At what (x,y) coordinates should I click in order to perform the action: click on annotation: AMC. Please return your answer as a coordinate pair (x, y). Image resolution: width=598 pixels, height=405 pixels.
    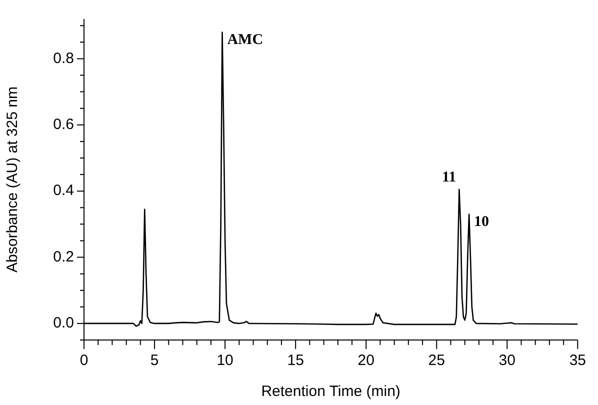
    Looking at the image, I should click on (245, 40).